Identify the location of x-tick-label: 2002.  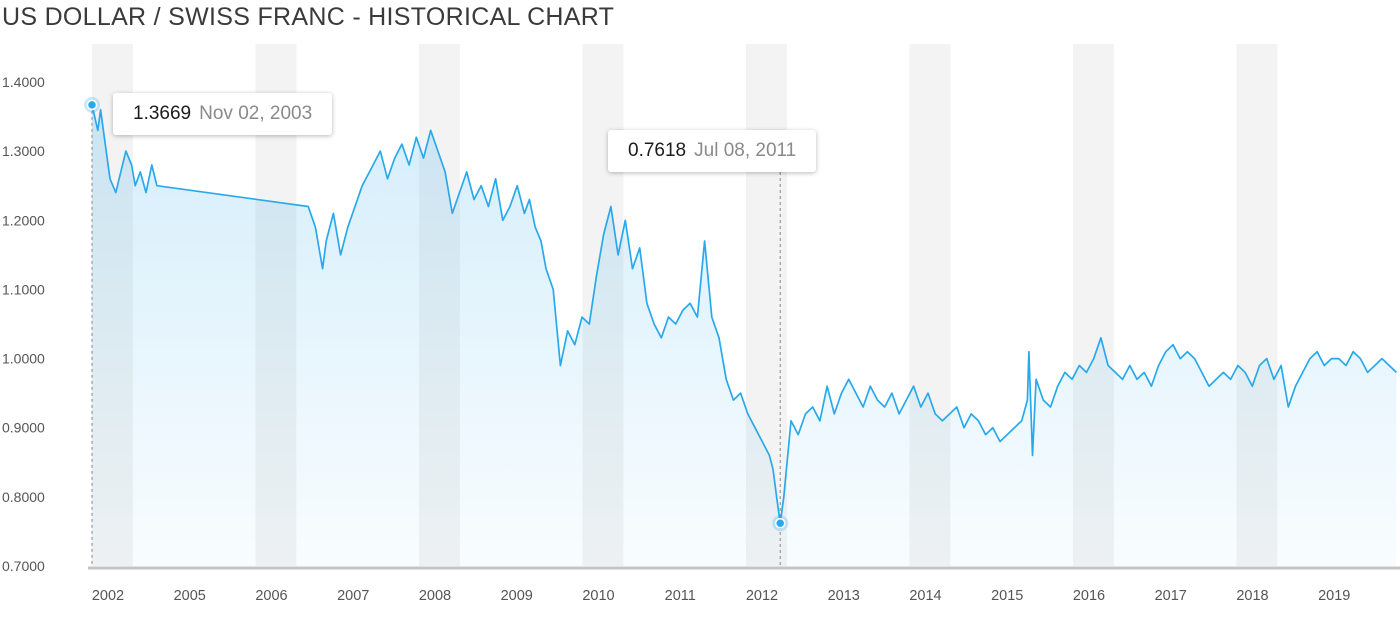
(108, 596).